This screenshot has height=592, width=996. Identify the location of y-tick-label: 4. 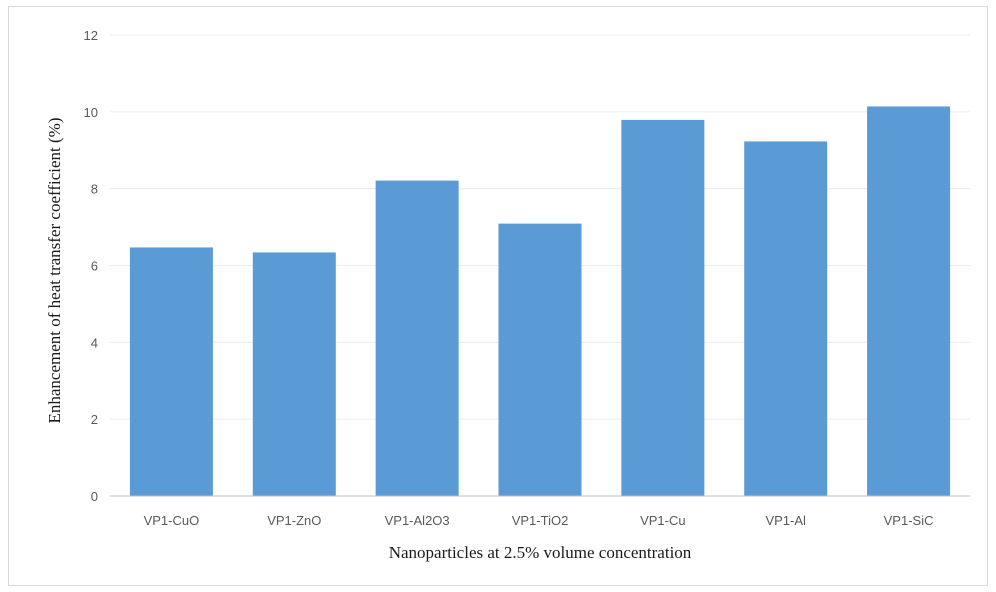
(94, 342).